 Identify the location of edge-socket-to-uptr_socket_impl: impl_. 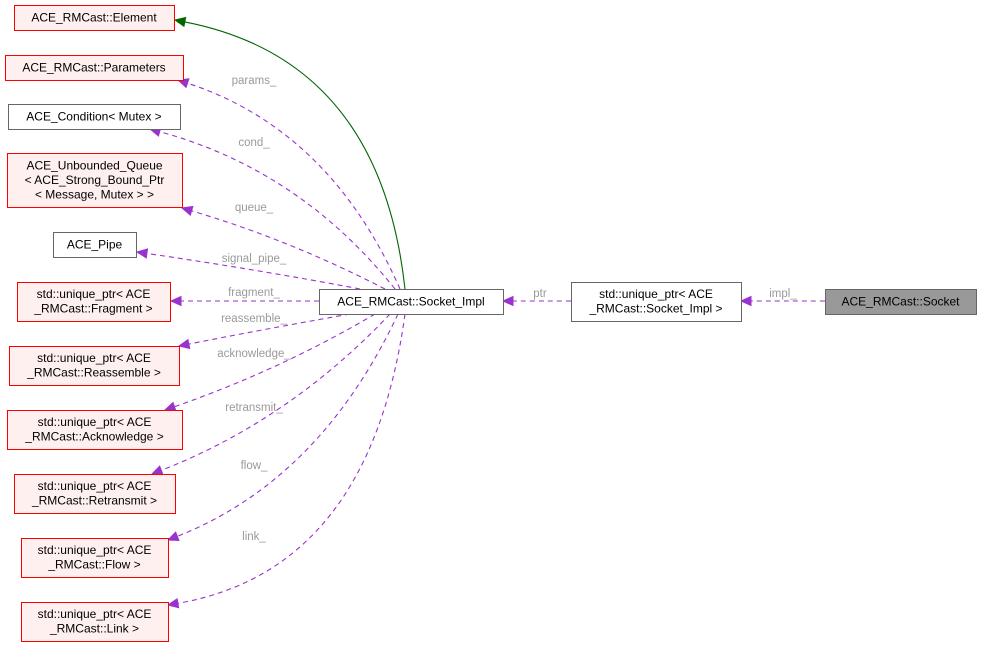
(782, 297).